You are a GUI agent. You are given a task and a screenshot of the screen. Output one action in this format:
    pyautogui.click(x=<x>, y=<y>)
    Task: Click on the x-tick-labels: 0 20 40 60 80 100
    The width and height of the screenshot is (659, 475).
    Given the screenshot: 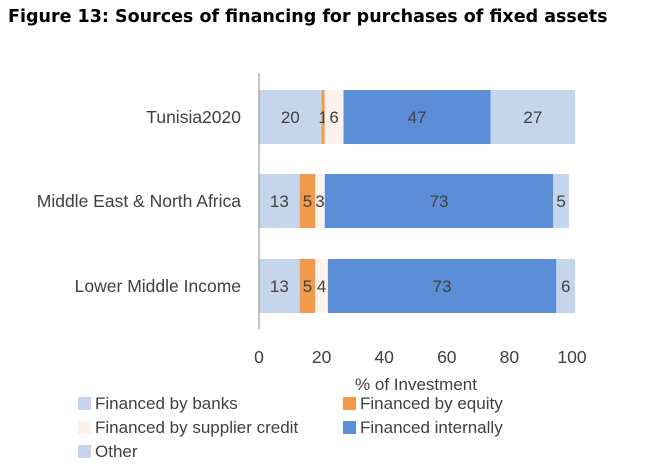 What is the action you would take?
    pyautogui.click(x=420, y=357)
    